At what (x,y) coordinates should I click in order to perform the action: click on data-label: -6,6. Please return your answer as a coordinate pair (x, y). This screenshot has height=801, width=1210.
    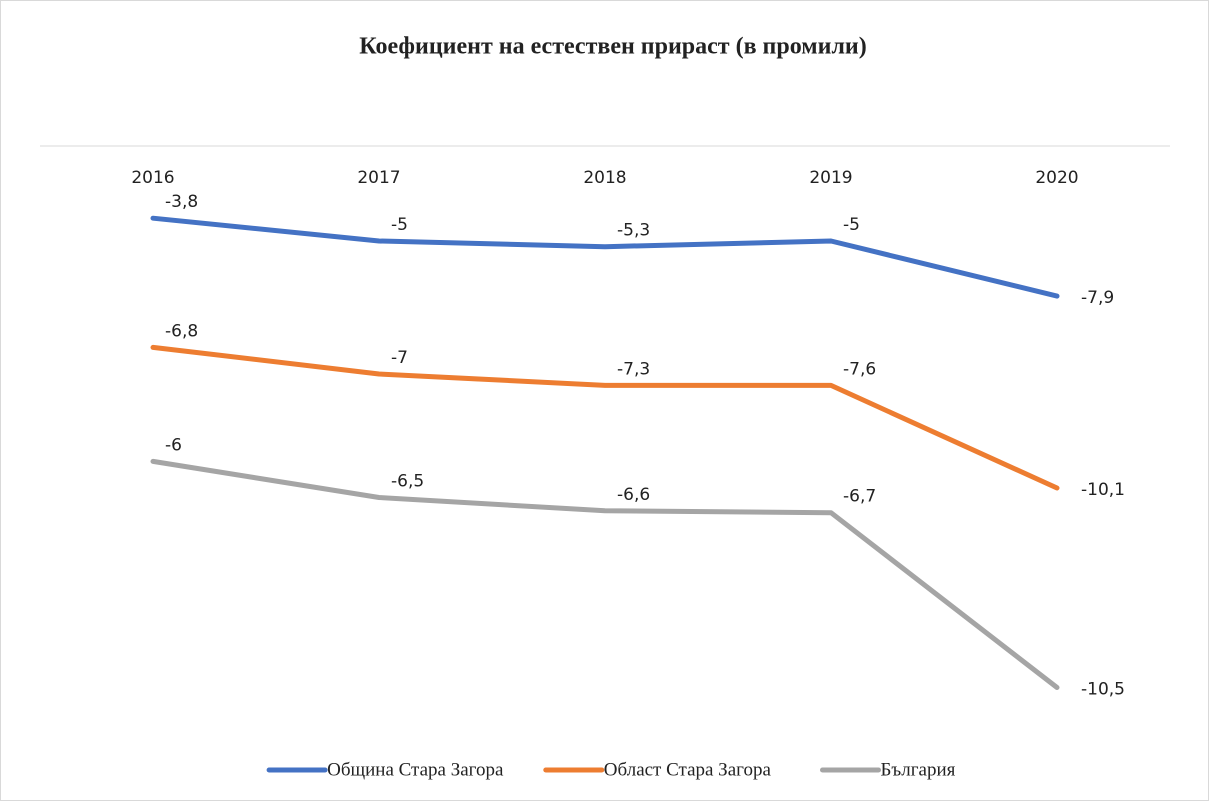
    Looking at the image, I should click on (633, 495).